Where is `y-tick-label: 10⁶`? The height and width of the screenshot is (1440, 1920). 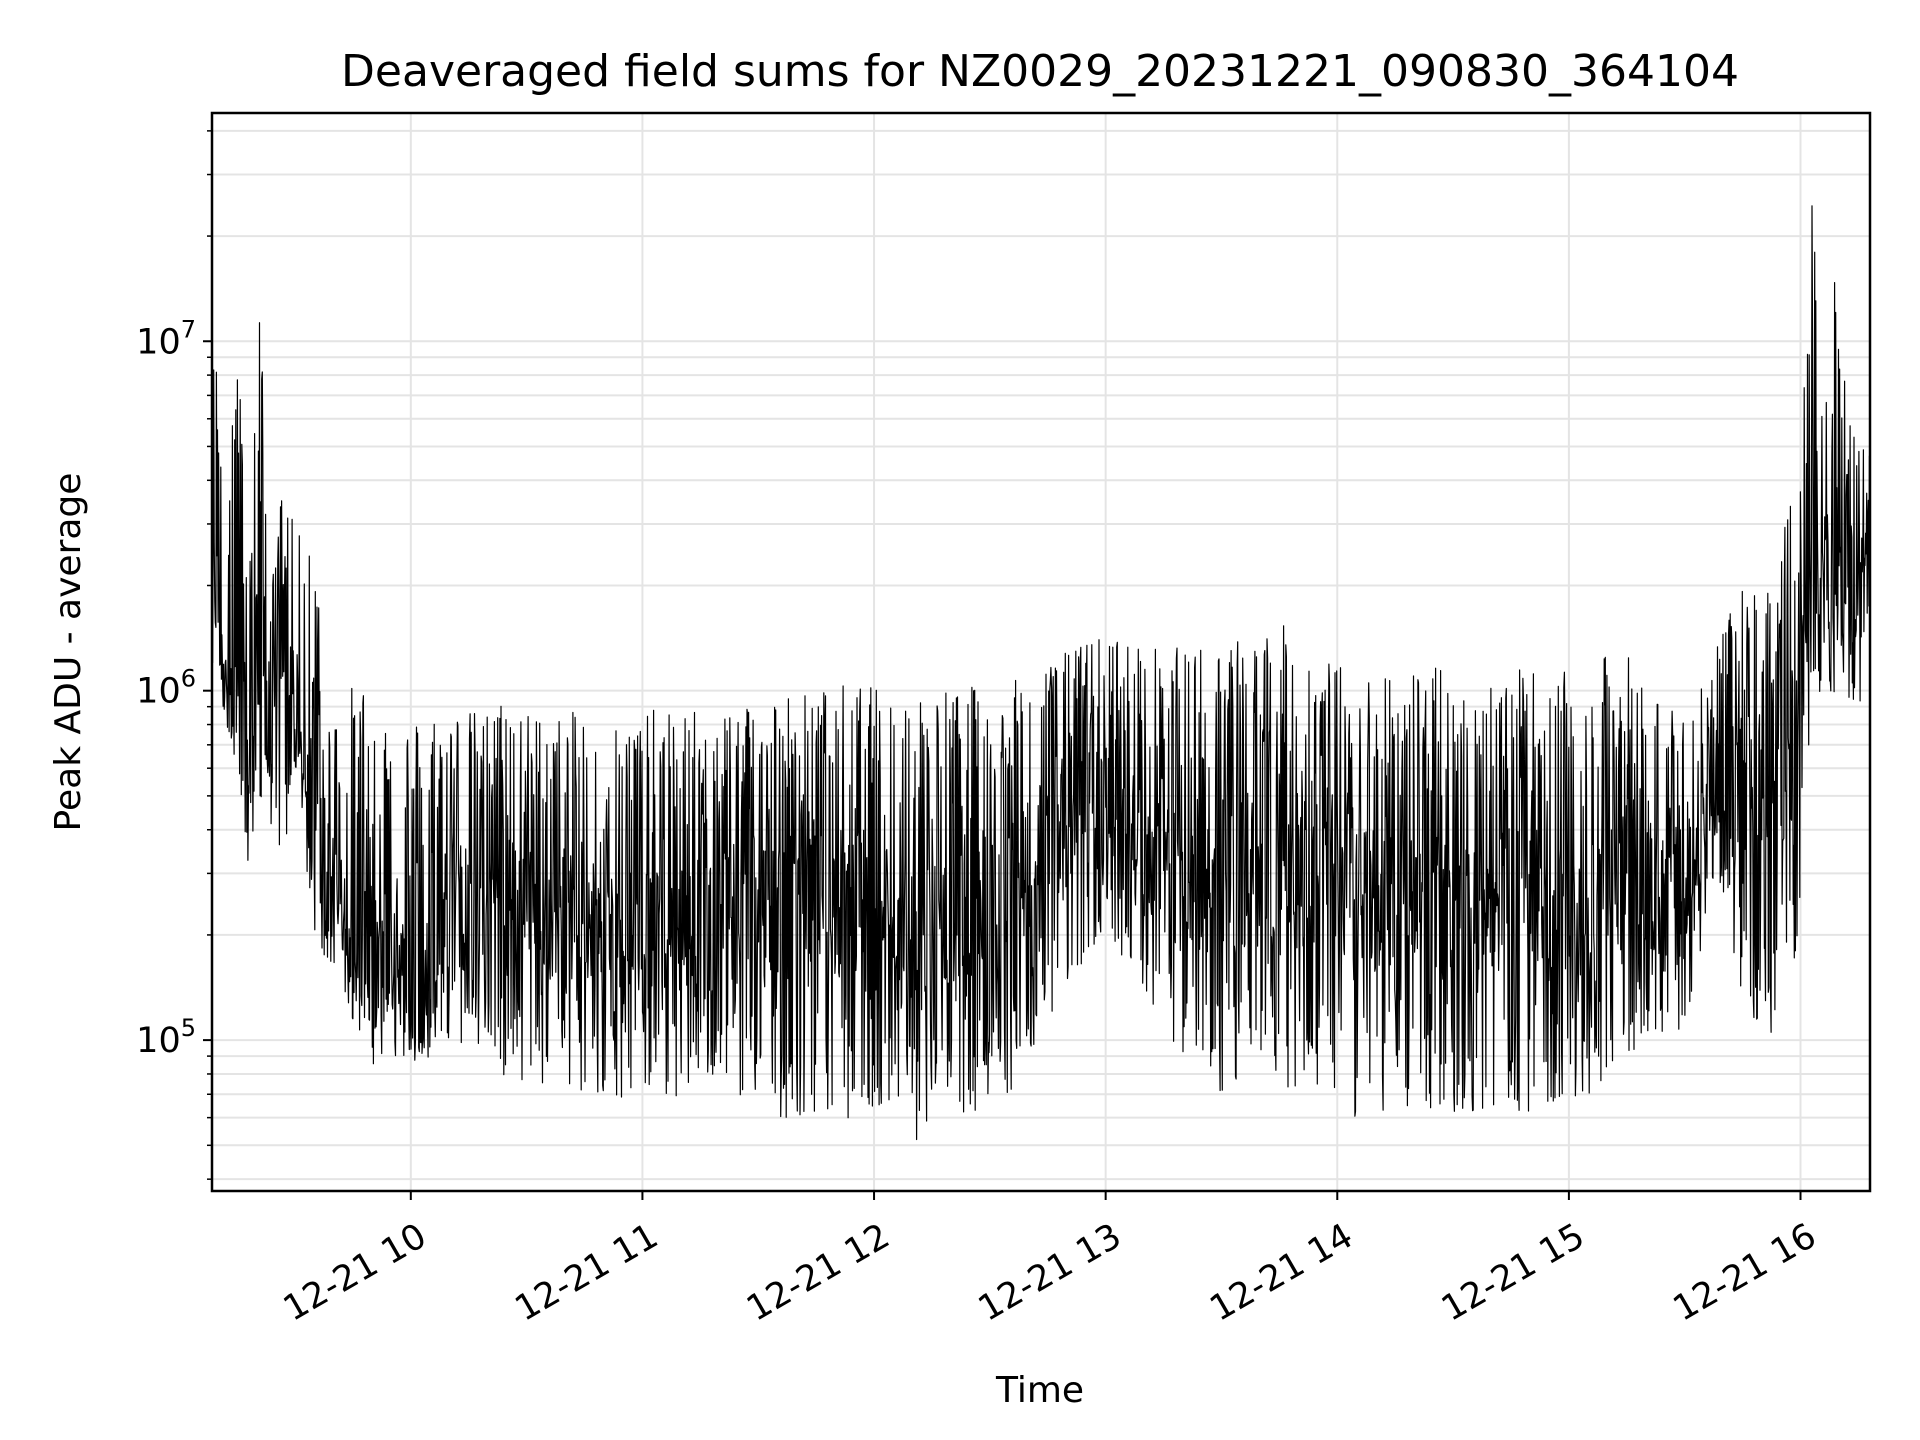 y-tick-label: 10⁶ is located at coordinates (166, 688).